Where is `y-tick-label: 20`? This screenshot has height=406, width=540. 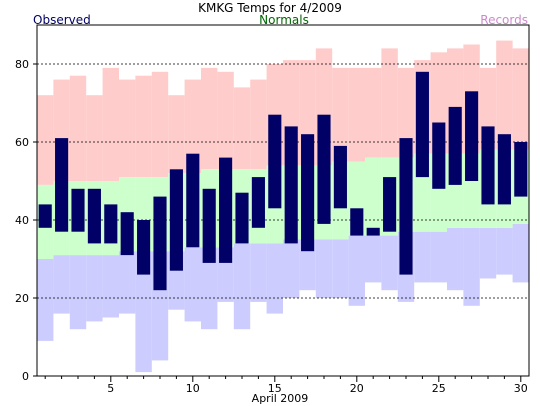
y-tick-label: 20 is located at coordinates (22, 298).